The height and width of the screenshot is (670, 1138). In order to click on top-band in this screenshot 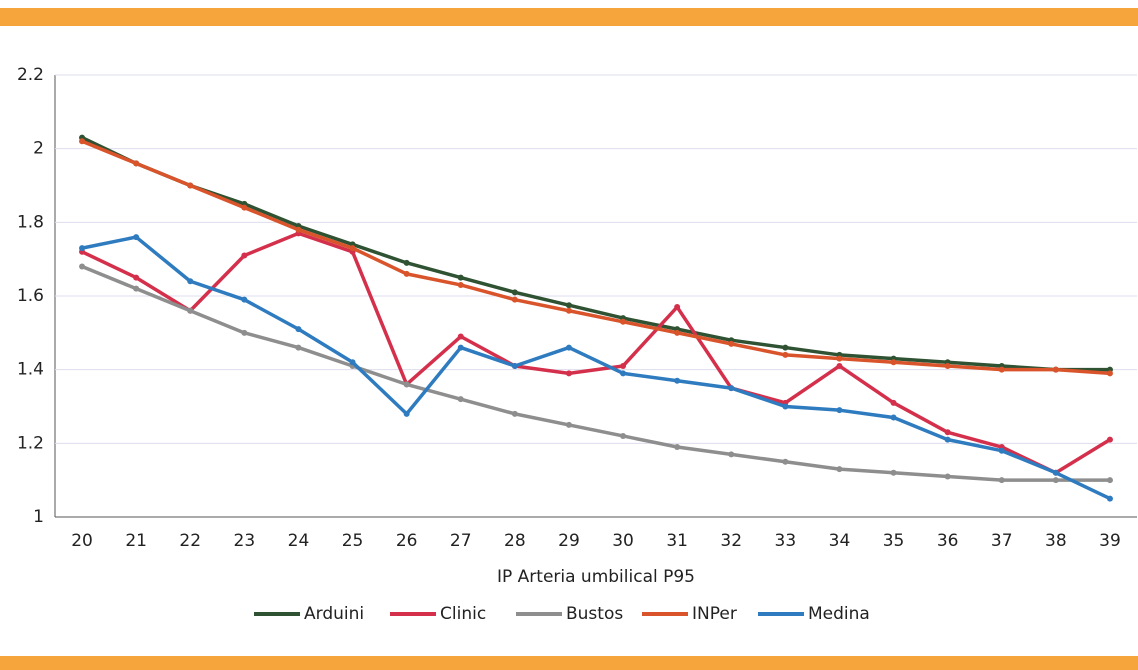, I will do `click(569, 17)`.